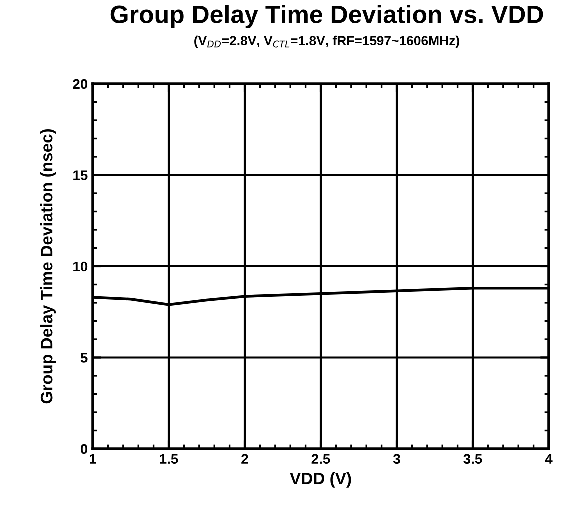 Image resolution: width=584 pixels, height=517 pixels. I want to click on x-axis-title: VDD (V), so click(321, 480).